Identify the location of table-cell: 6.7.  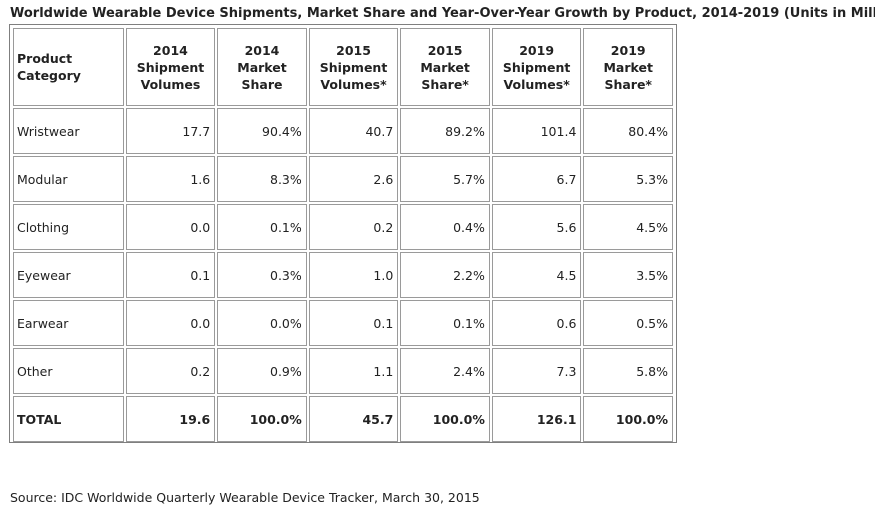
(536, 179).